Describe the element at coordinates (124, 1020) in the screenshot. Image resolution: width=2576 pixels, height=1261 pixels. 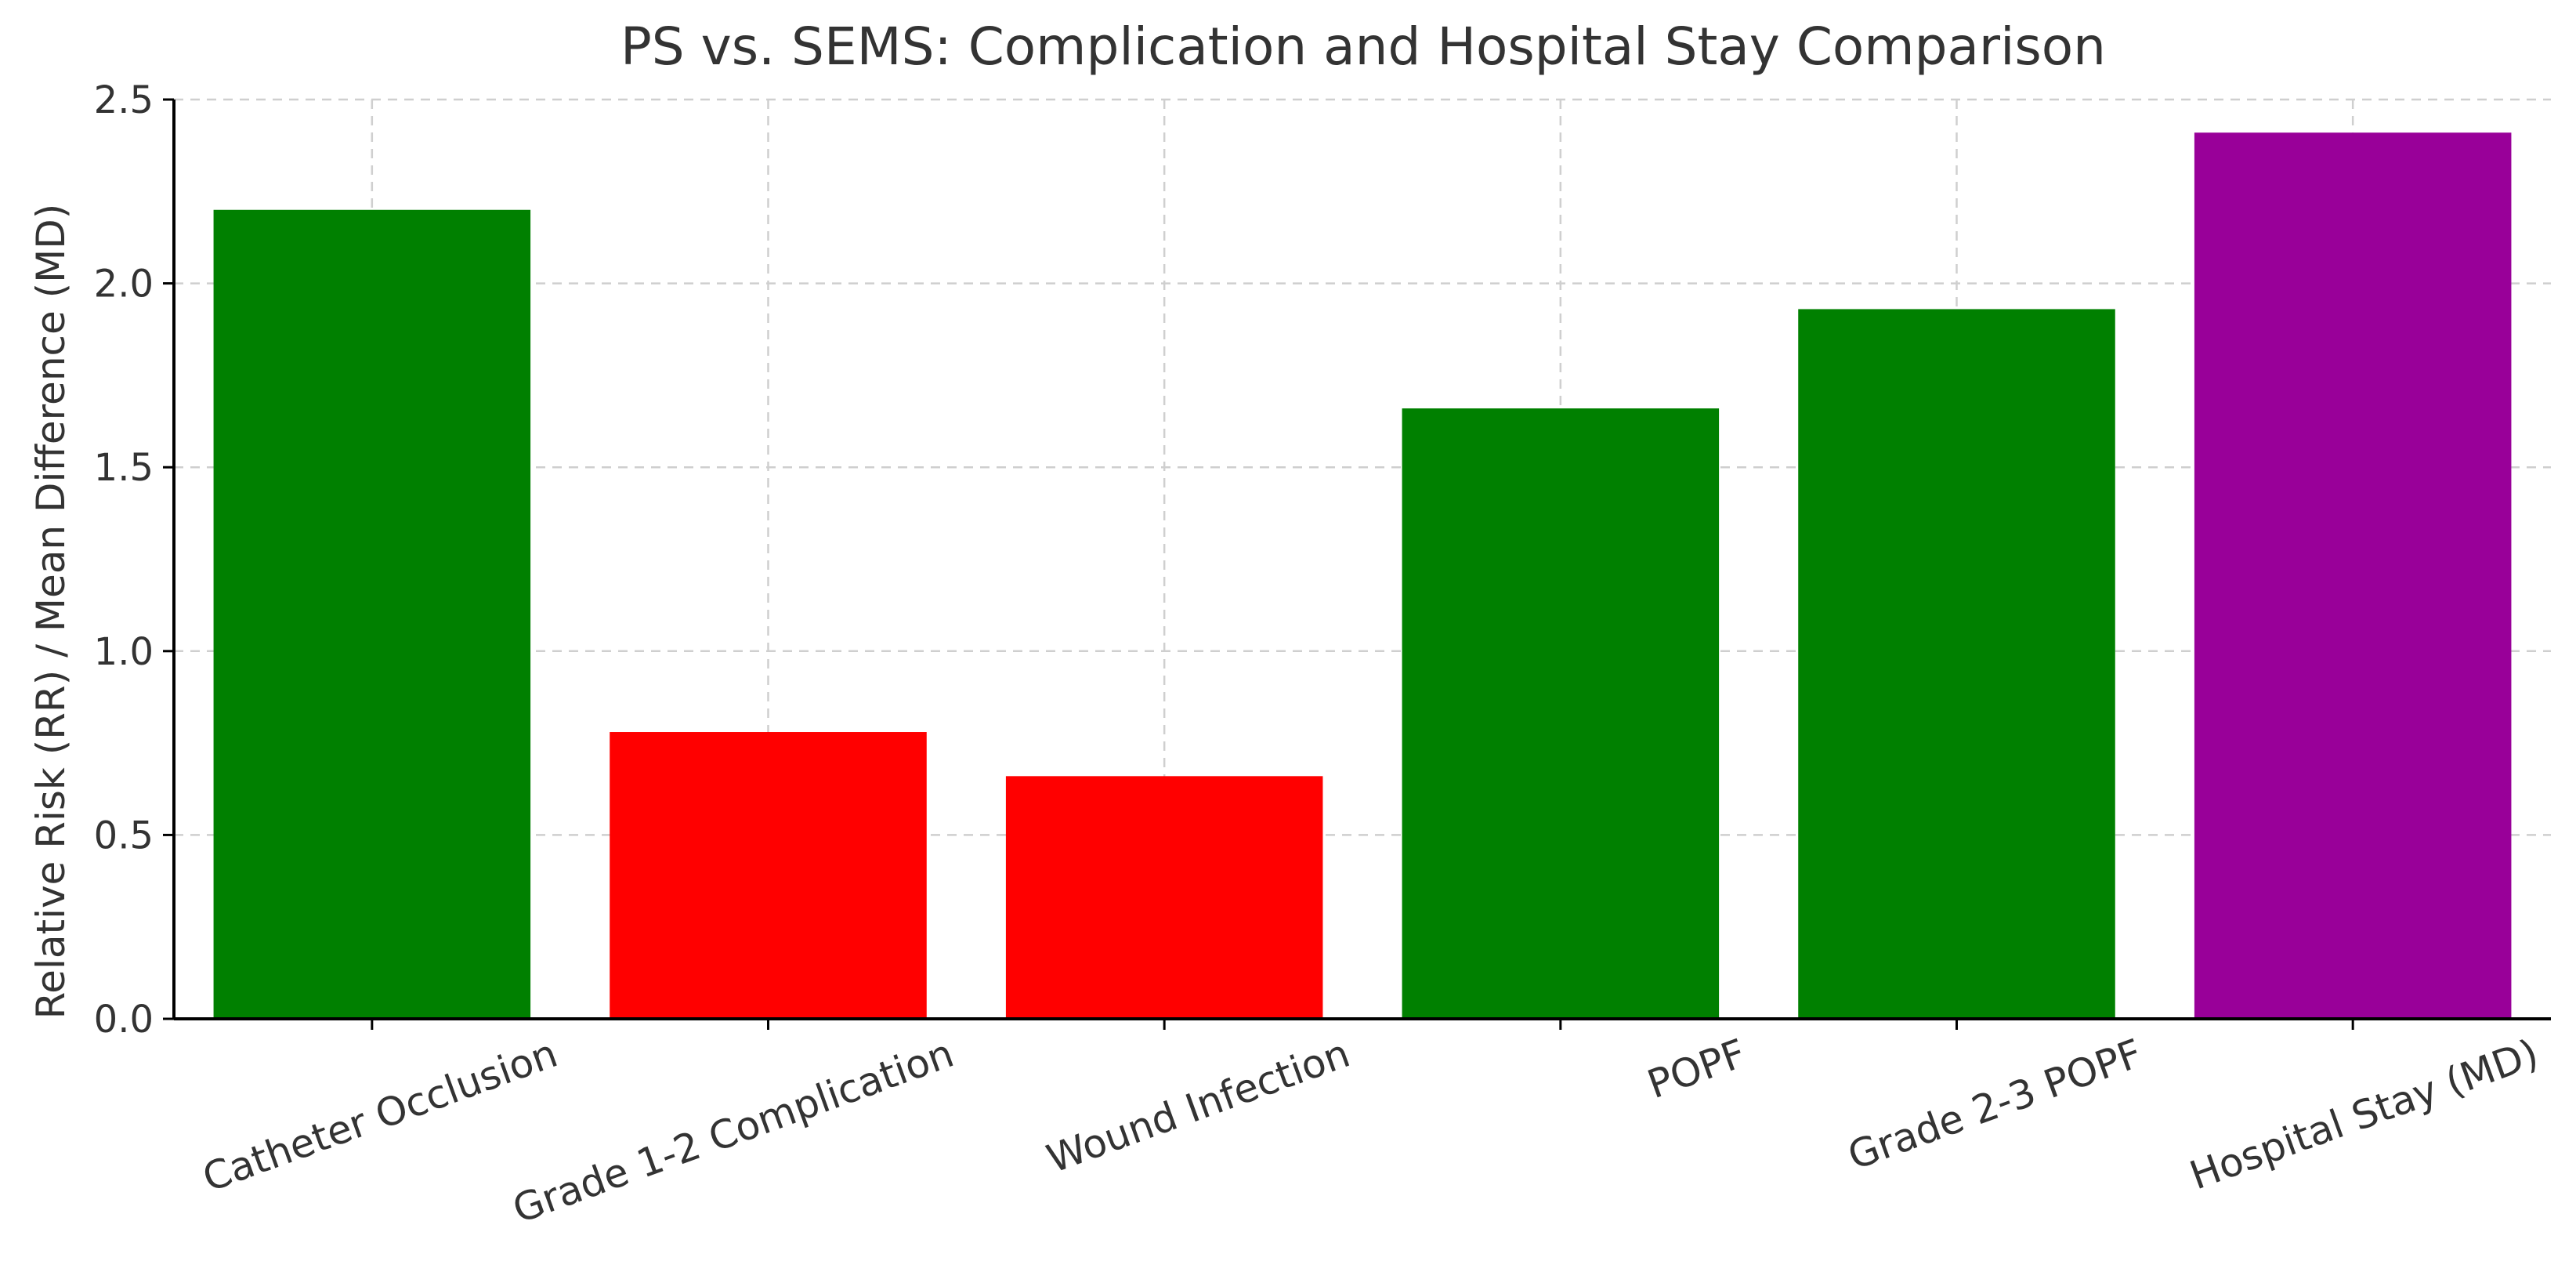
I see `y-tick-label: 0.0` at that location.